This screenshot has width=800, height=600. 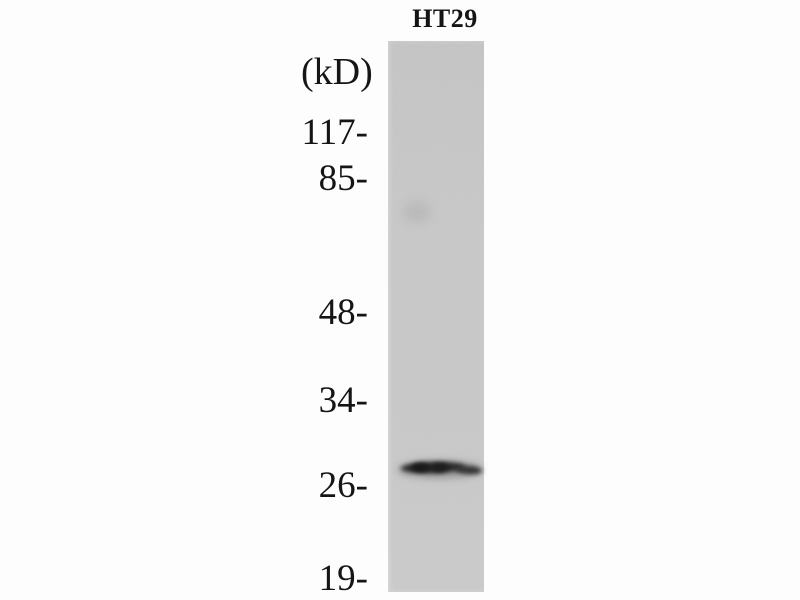 What do you see at coordinates (343, 178) in the screenshot?
I see `mw-marker-85: 85-` at bounding box center [343, 178].